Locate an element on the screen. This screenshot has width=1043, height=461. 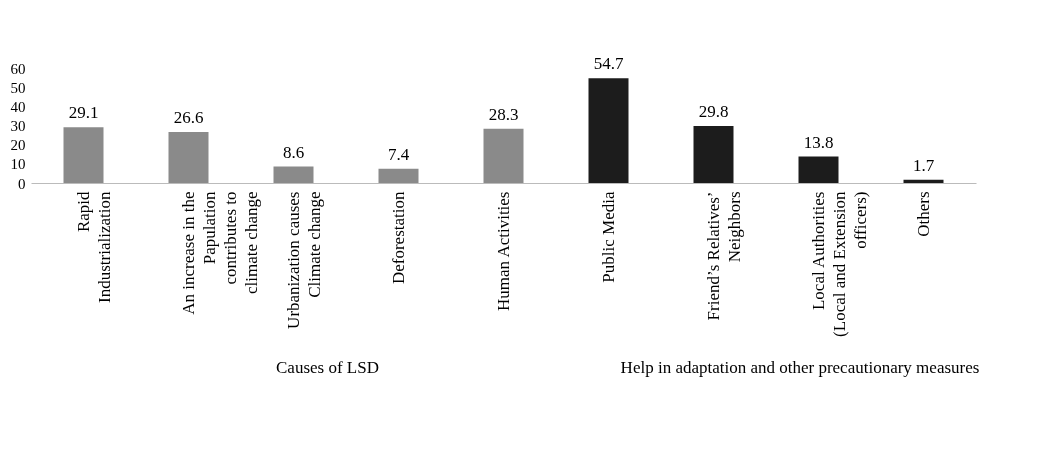
data-label: 1.7 is located at coordinates (923, 165).